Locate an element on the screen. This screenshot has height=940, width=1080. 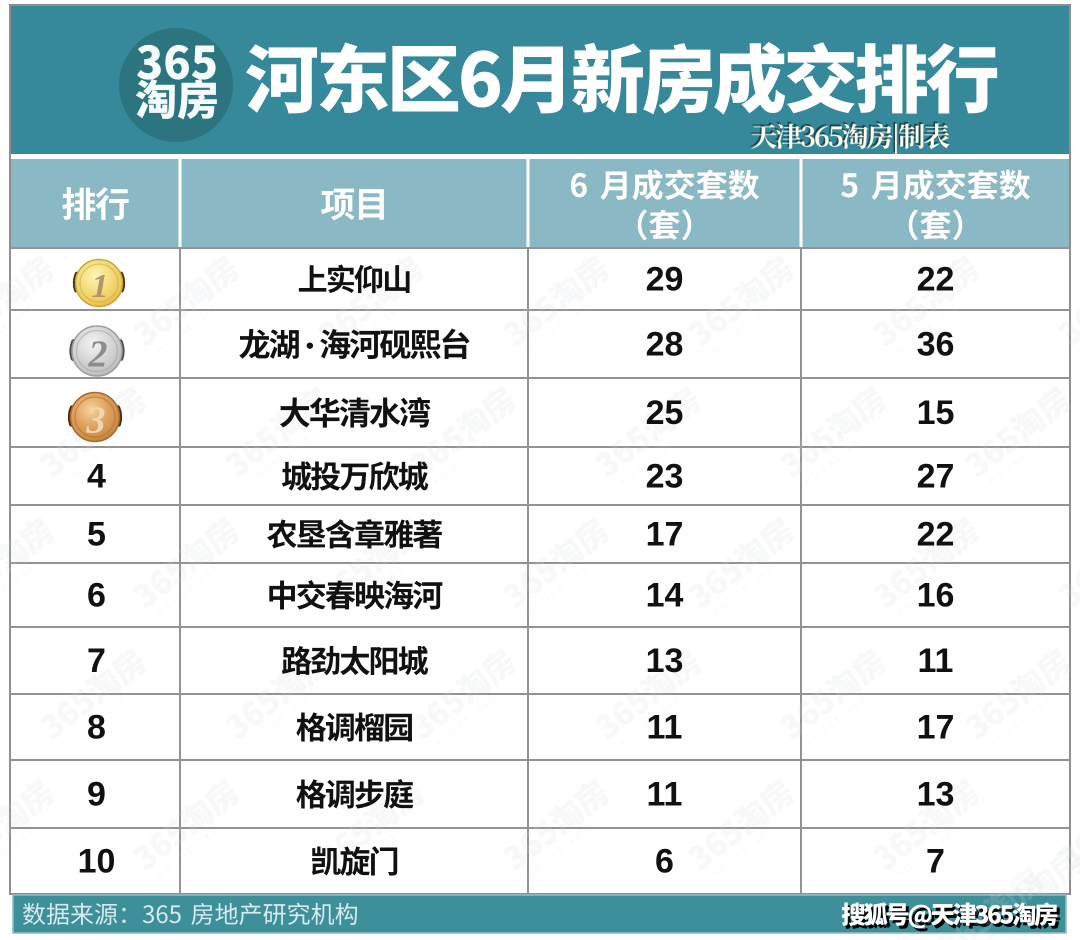
svg-text: 16 is located at coordinates (936, 596).